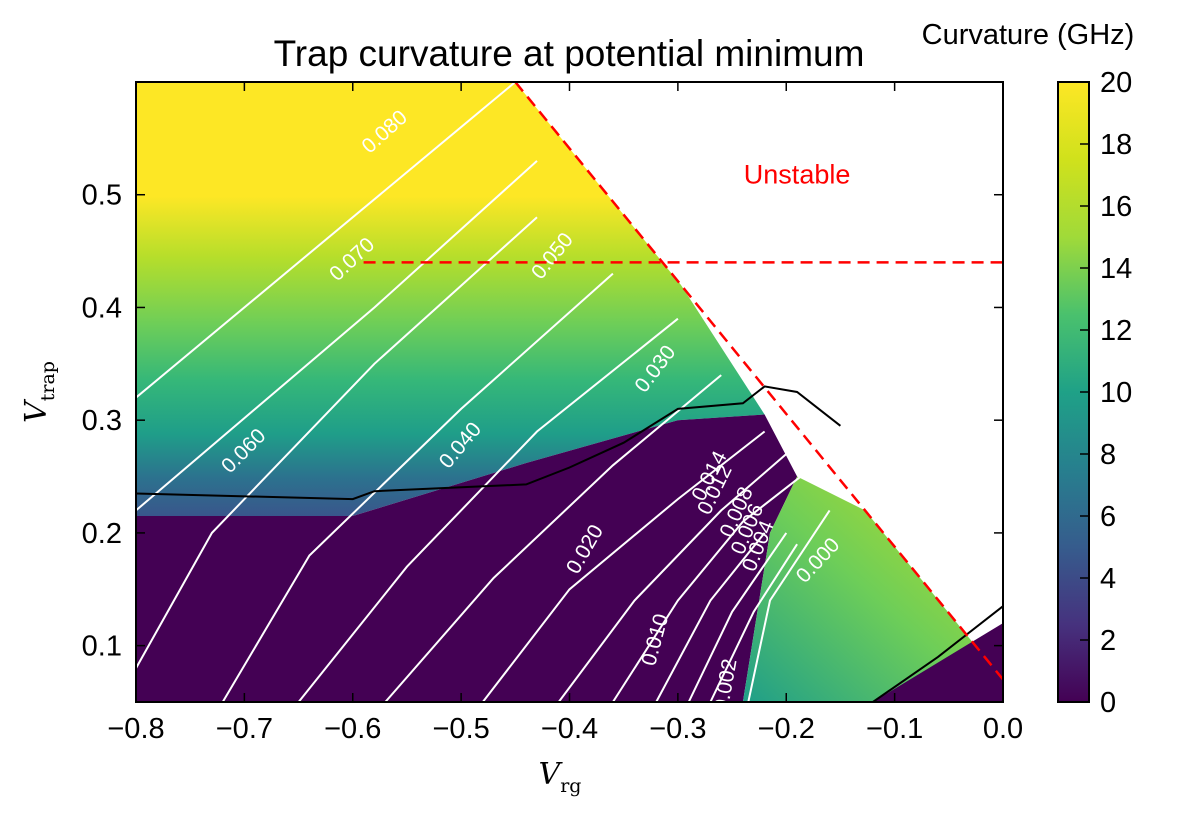 This screenshot has height=820, width=1181. I want to click on x-tick-label: 0.0, so click(1003, 729).